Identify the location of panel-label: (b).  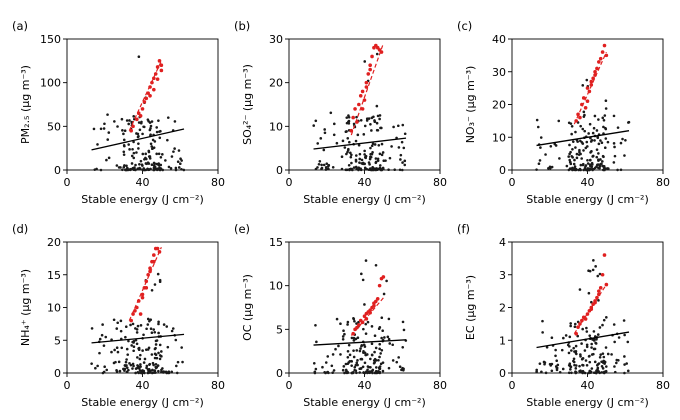
(242, 26).